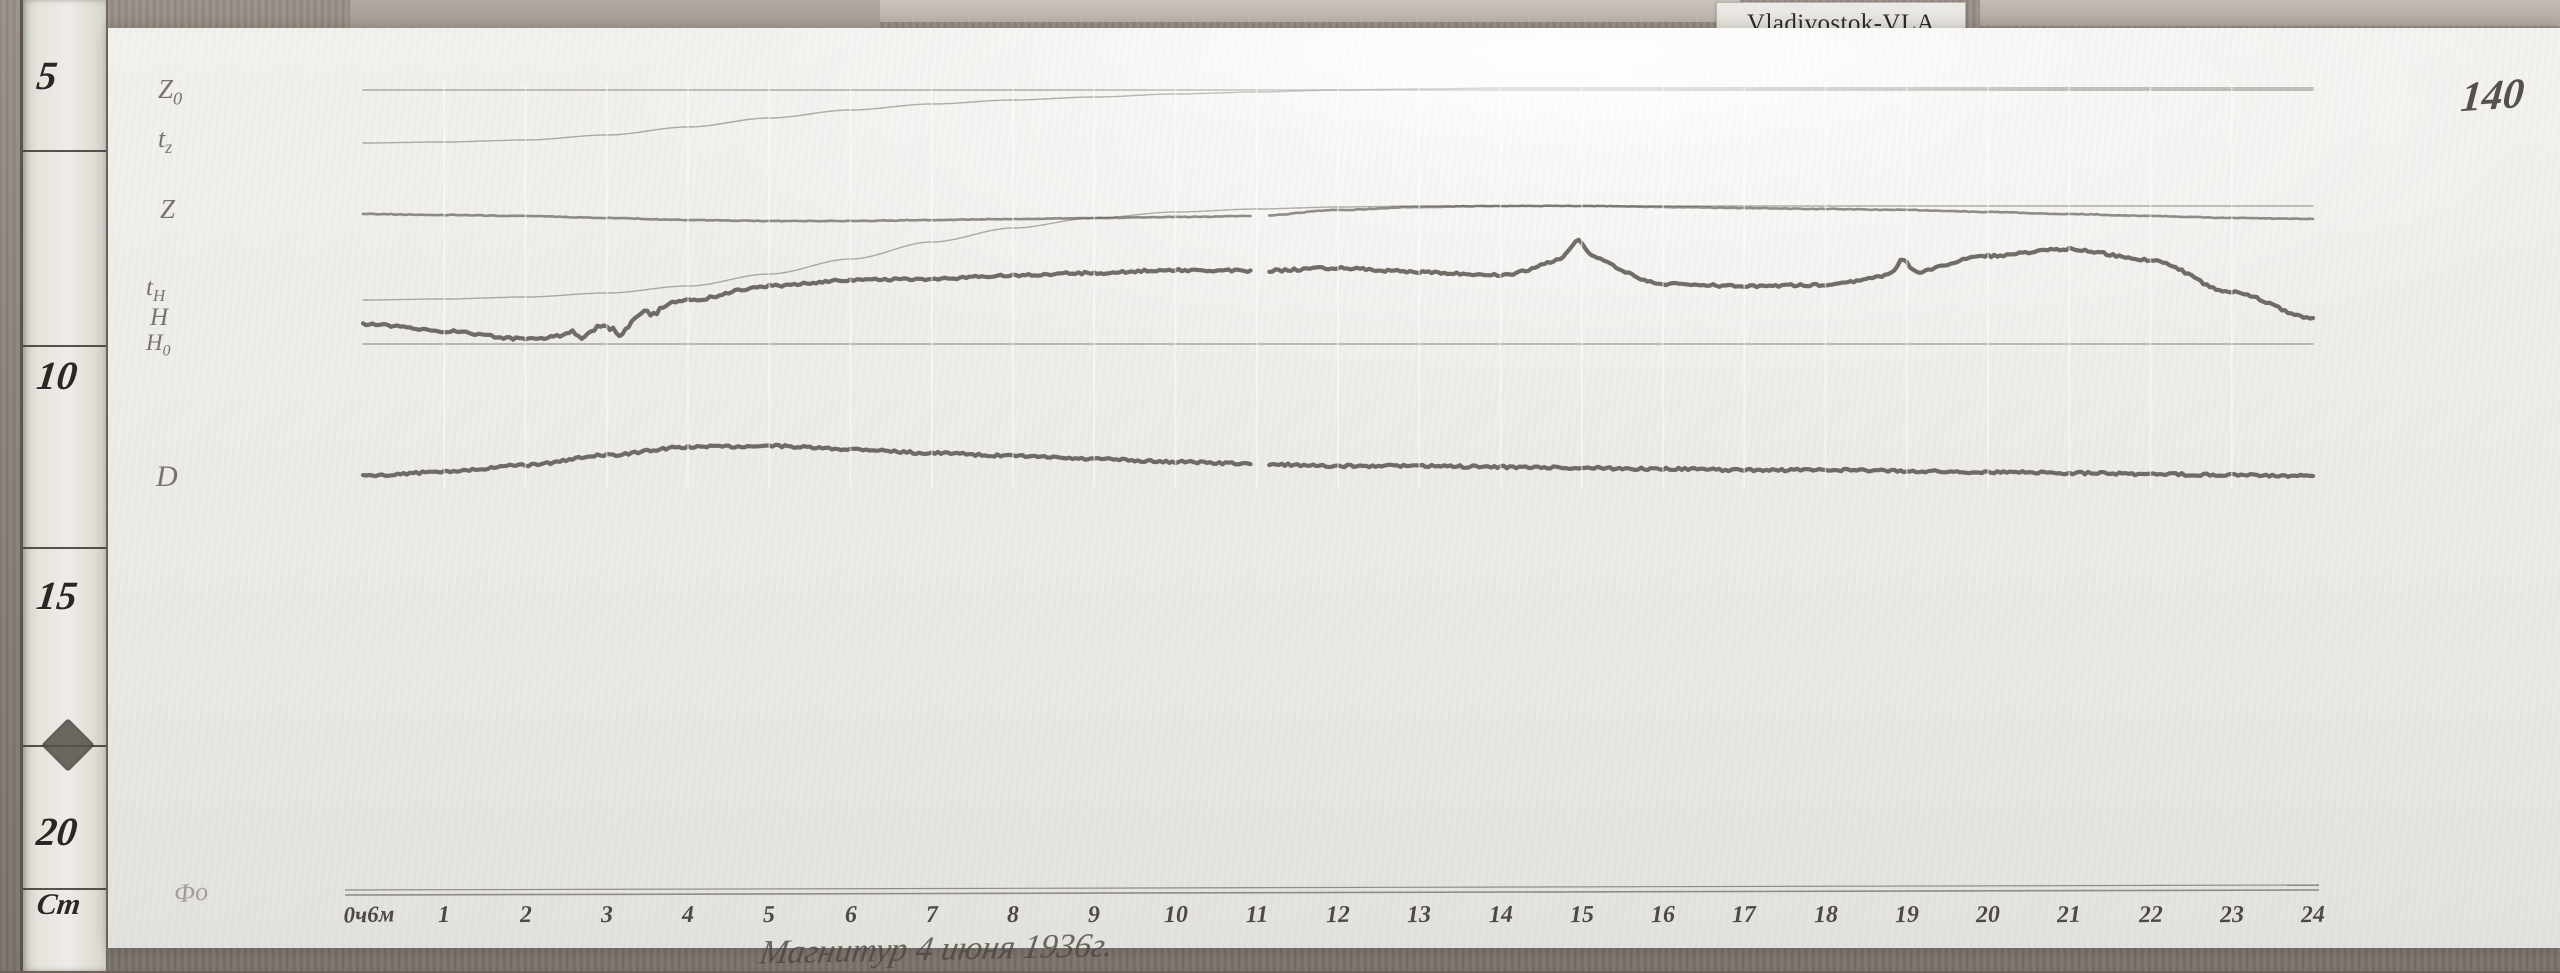 The image size is (2560, 973). I want to click on trace-label-th-sub: H, so click(159, 295).